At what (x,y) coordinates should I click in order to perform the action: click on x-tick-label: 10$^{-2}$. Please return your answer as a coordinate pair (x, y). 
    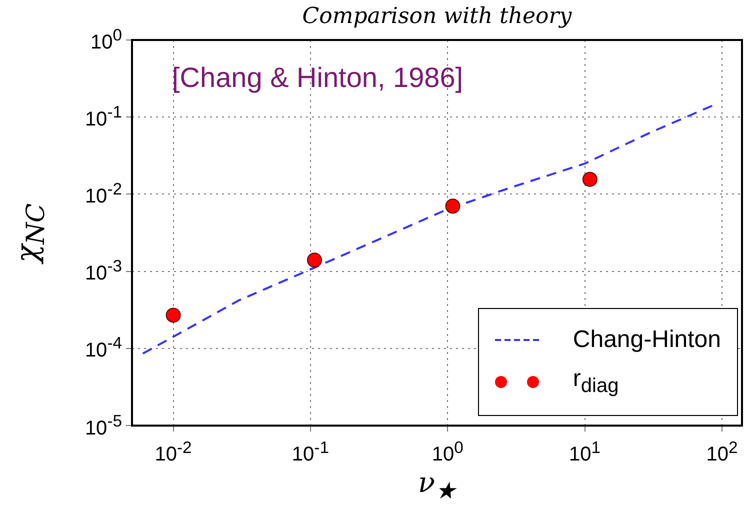
    Looking at the image, I should click on (173, 452).